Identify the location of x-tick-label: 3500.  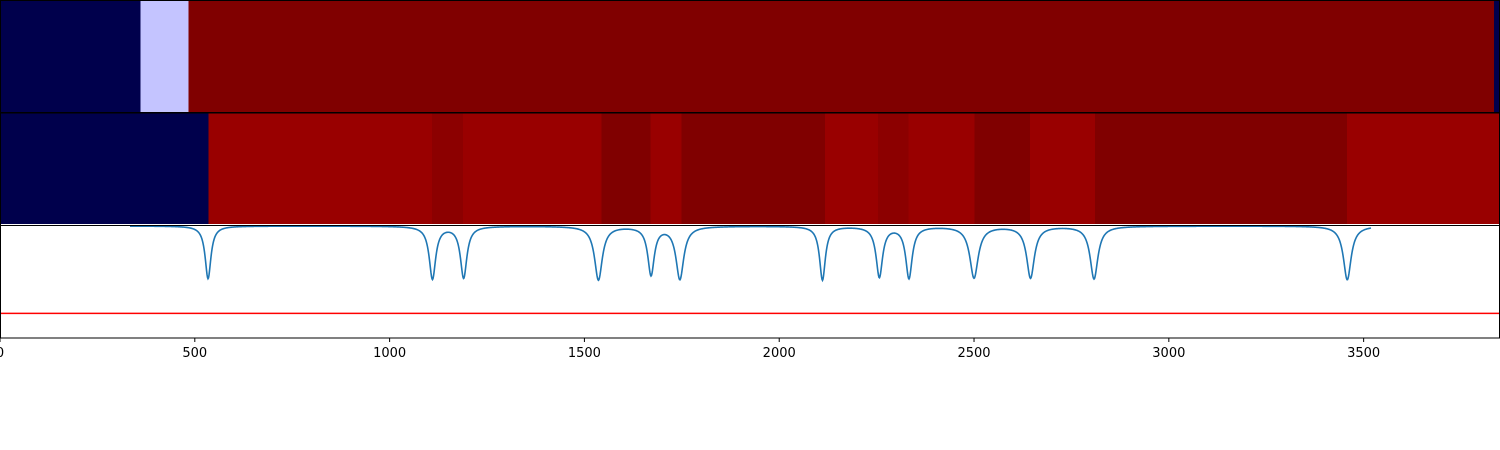
(1363, 353).